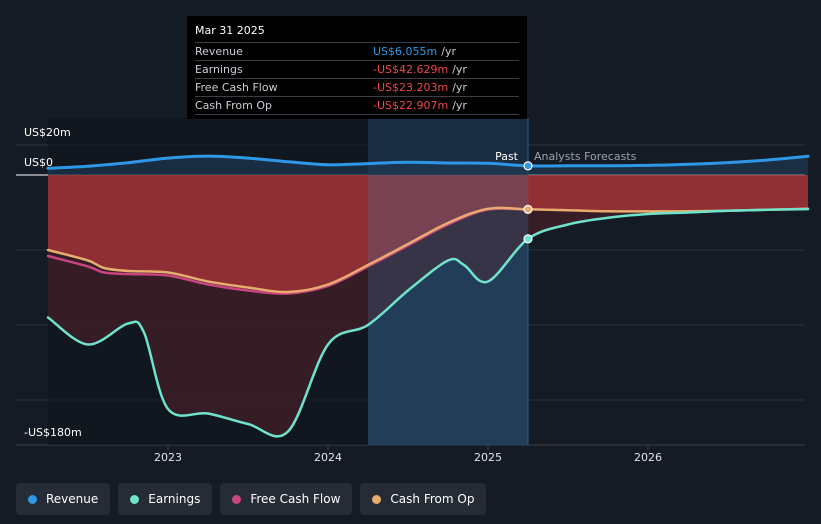 The image size is (821, 524). Describe the element at coordinates (219, 69) in the screenshot. I see `tooltip-label: Earnings` at that location.